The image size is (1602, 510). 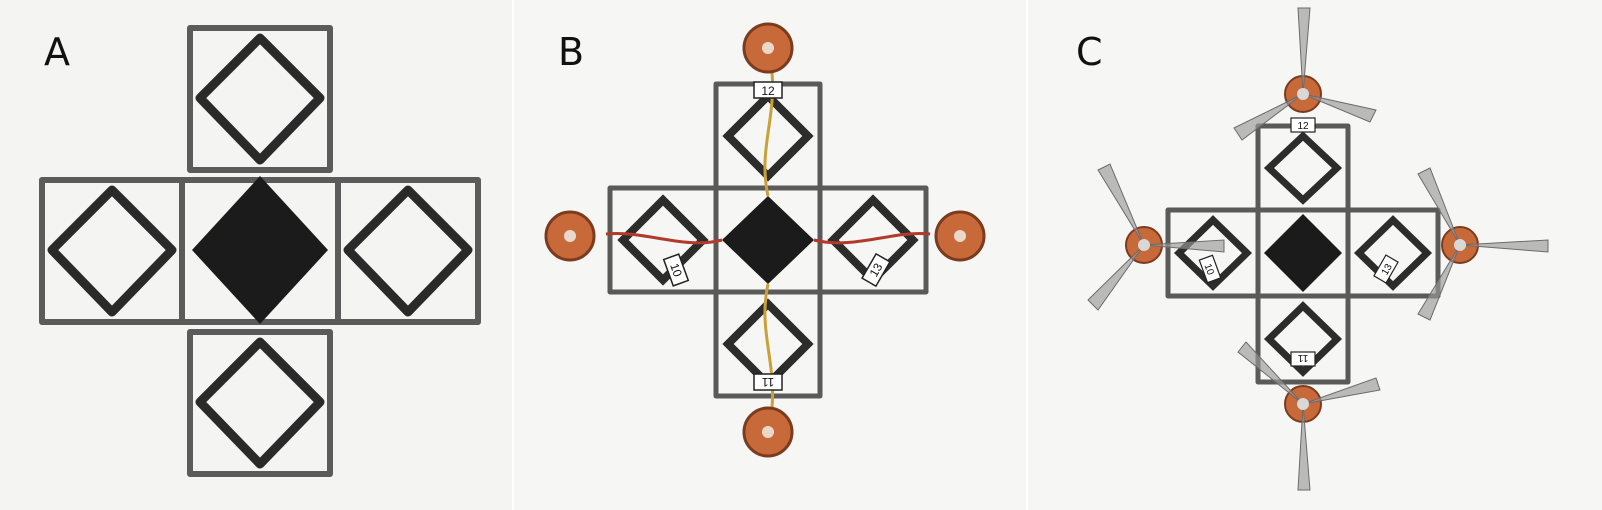 What do you see at coordinates (57, 52) in the screenshot?
I see `panel-label-a: A` at bounding box center [57, 52].